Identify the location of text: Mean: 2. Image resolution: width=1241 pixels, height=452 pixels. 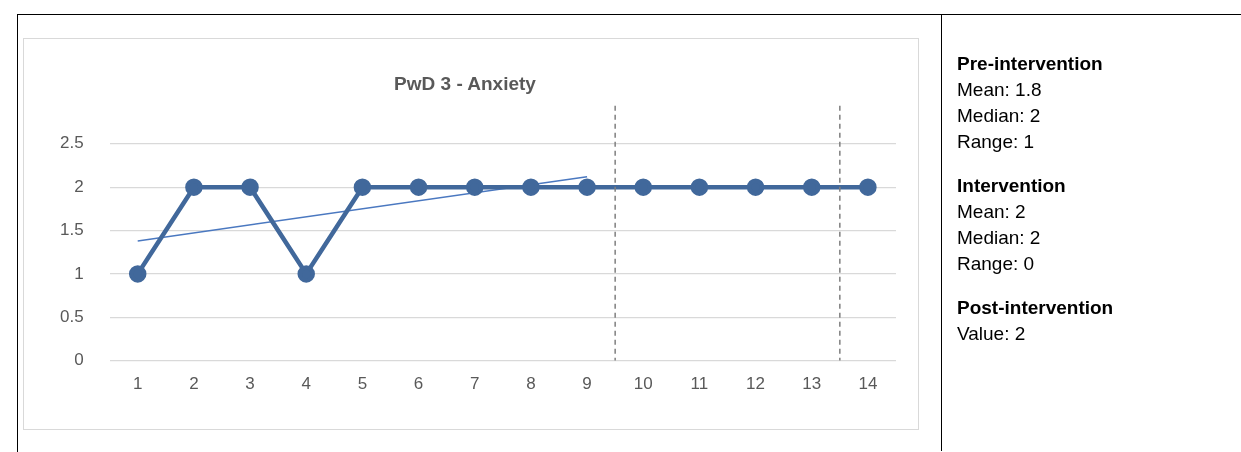
(992, 212).